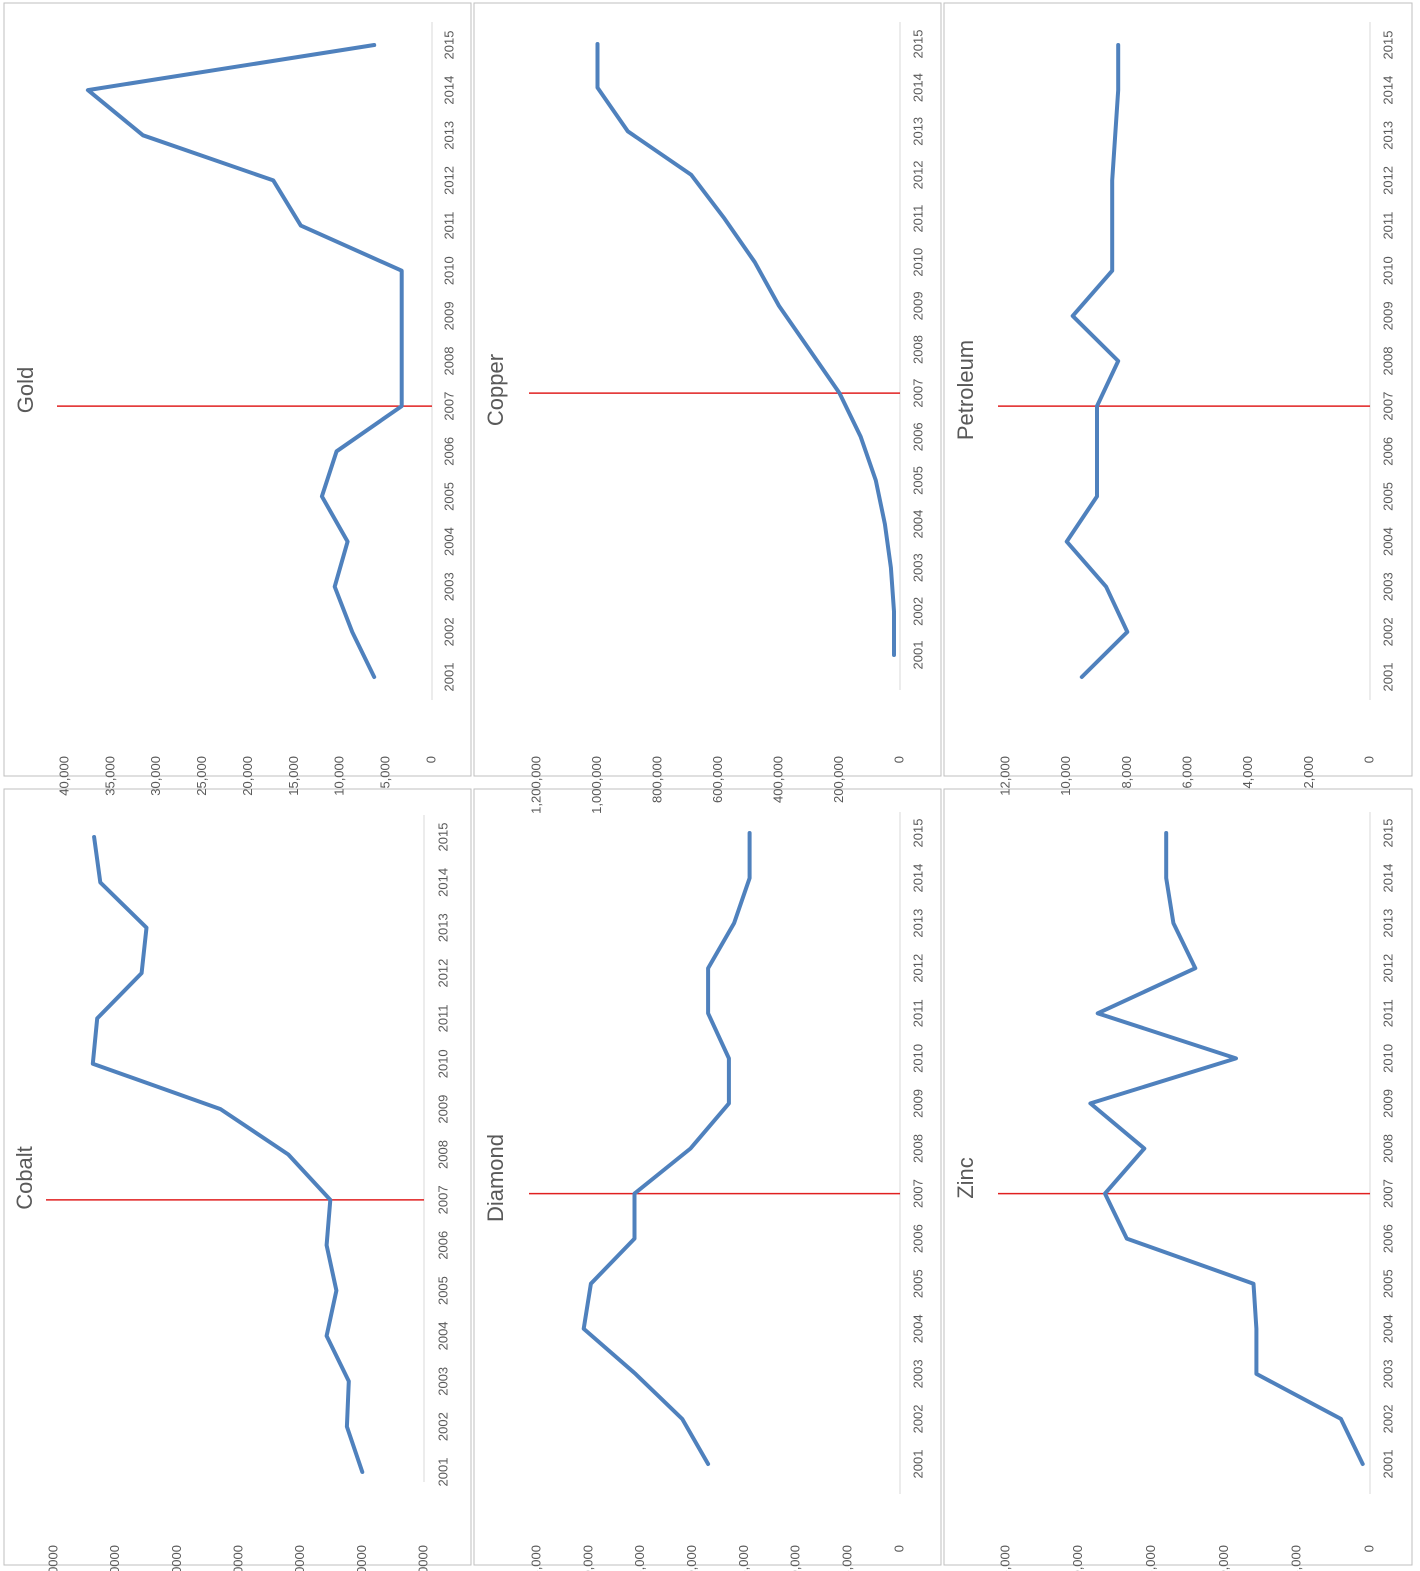  What do you see at coordinates (917, 1418) in the screenshot?
I see `diamond-x-tick-label: 2002` at bounding box center [917, 1418].